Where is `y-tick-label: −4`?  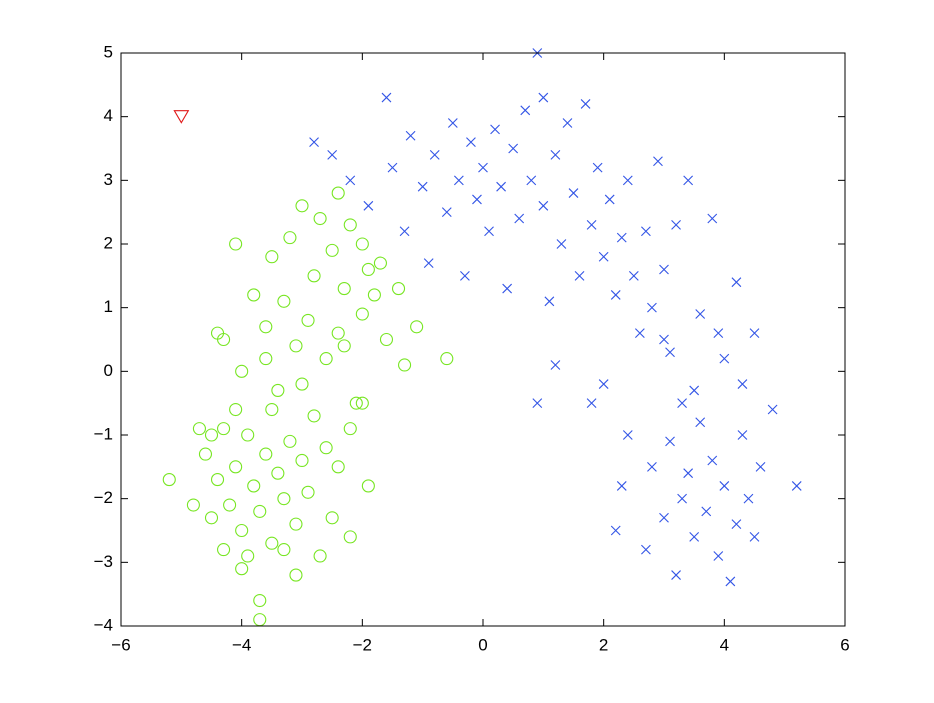 y-tick-label: −4 is located at coordinates (103, 624).